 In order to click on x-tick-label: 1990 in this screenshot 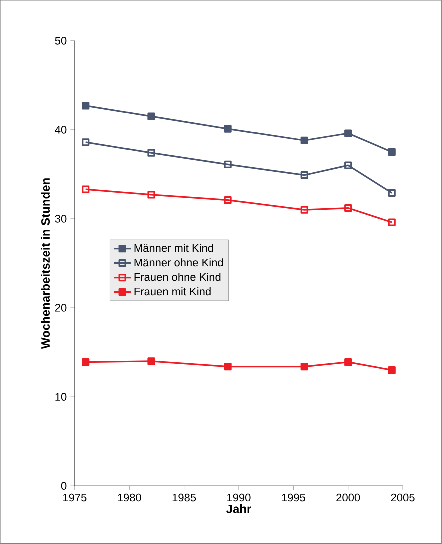, I will do `click(239, 498)`.